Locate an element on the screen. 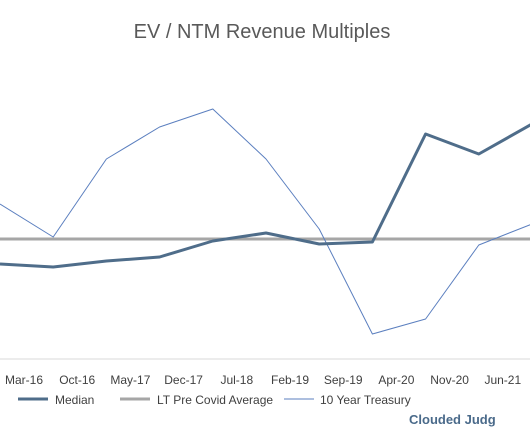 The image size is (530, 442). x-tick-label: Sep-19 is located at coordinates (343, 380).